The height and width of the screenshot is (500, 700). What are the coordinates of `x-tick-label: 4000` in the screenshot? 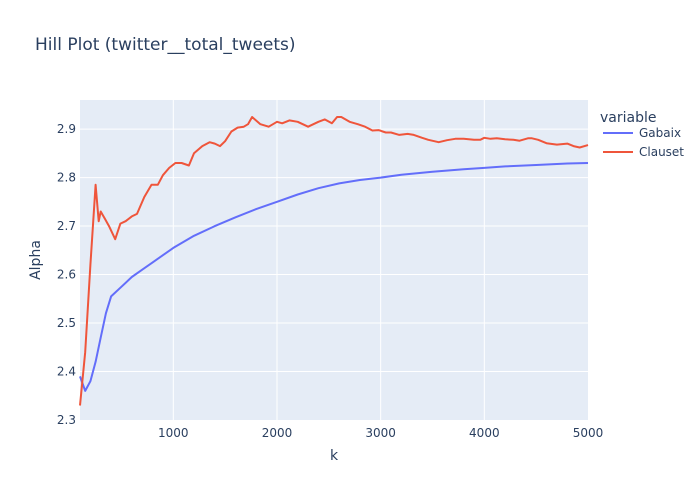 It's located at (484, 433).